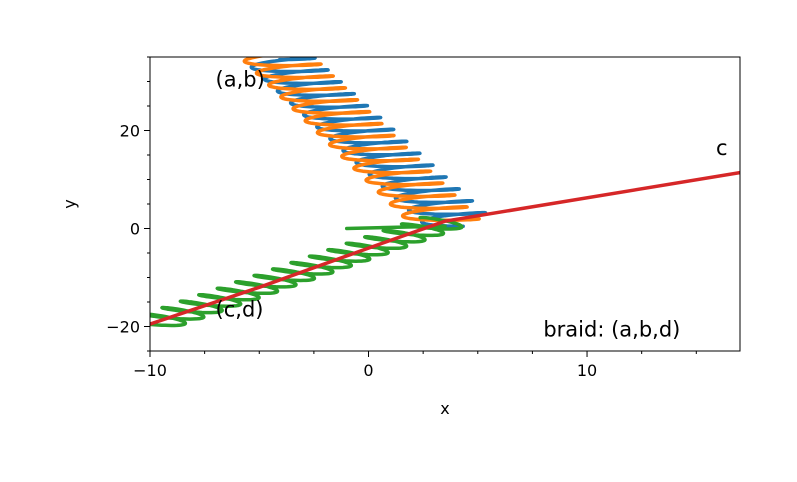 This screenshot has height=482, width=797. Describe the element at coordinates (368, 370) in the screenshot. I see `x-tick-label: 0` at that location.